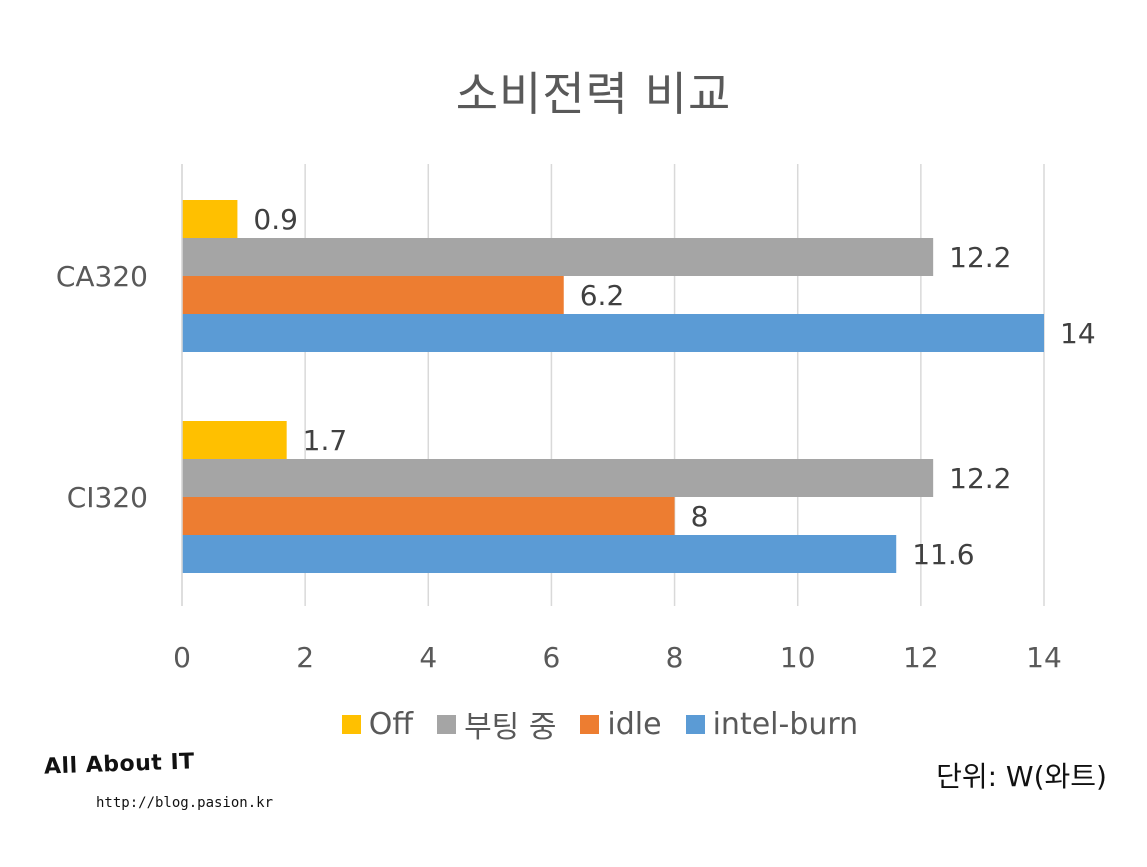 The height and width of the screenshot is (867, 1147). What do you see at coordinates (305, 657) in the screenshot?
I see `x-tick-label: 2` at bounding box center [305, 657].